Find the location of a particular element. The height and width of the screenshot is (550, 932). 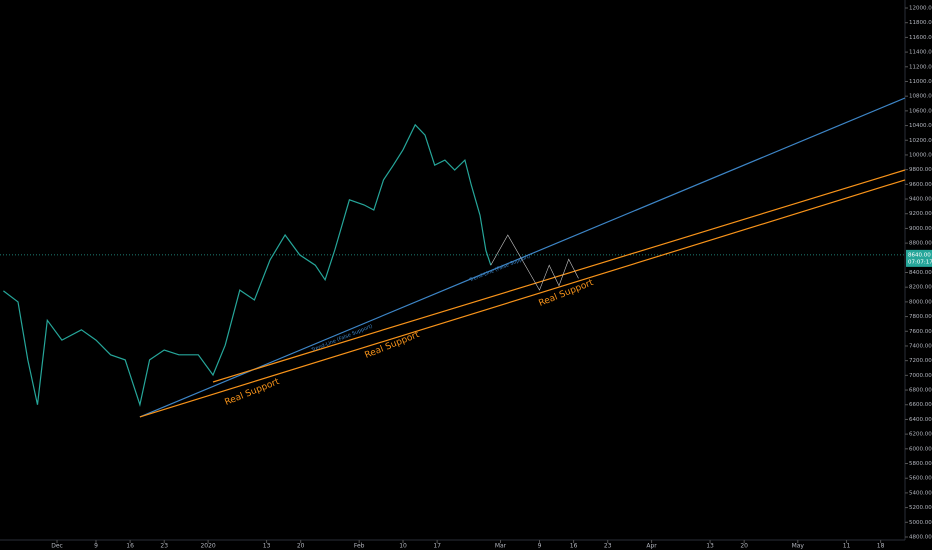

y-tick-label: 10000.00 is located at coordinates (920, 155).